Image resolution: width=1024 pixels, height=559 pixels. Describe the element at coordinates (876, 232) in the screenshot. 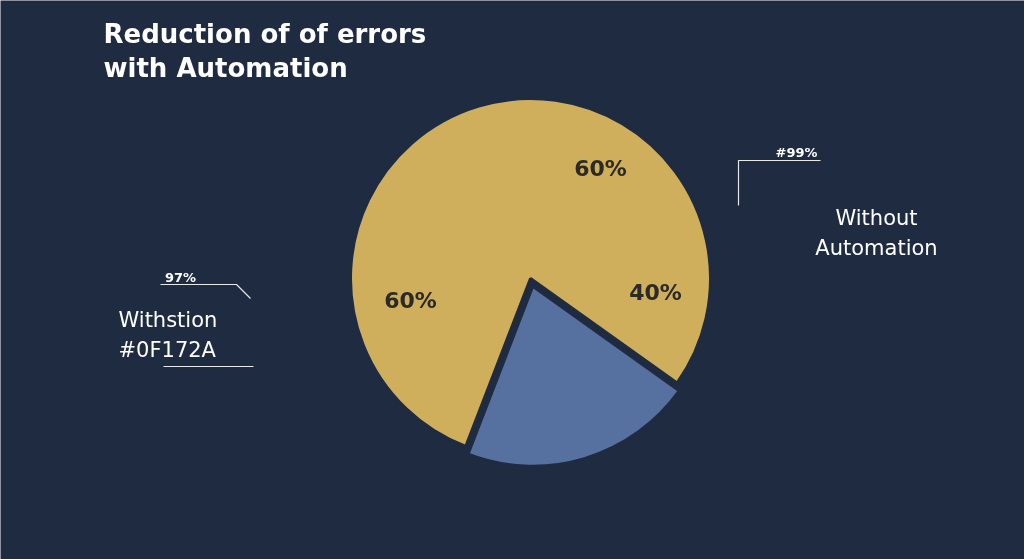

I see `text: Without Automation` at that location.